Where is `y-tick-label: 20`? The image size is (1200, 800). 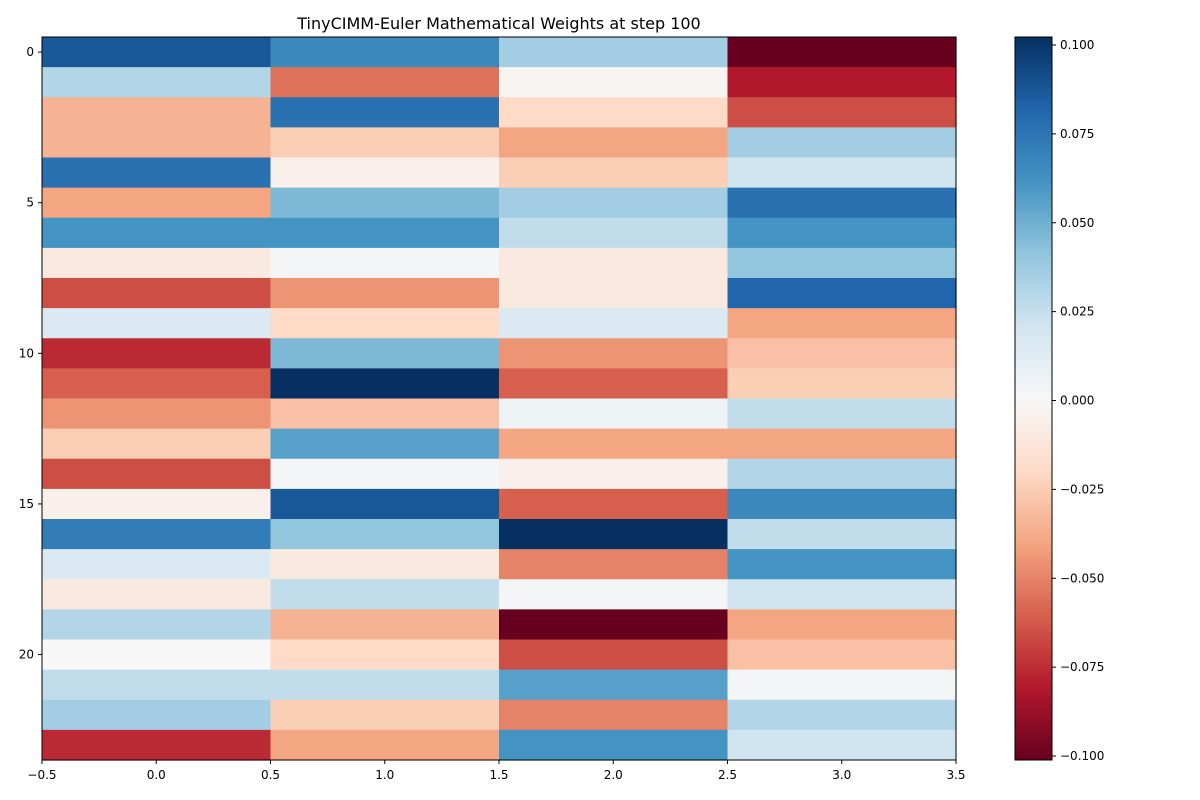 y-tick-label: 20 is located at coordinates (26, 655).